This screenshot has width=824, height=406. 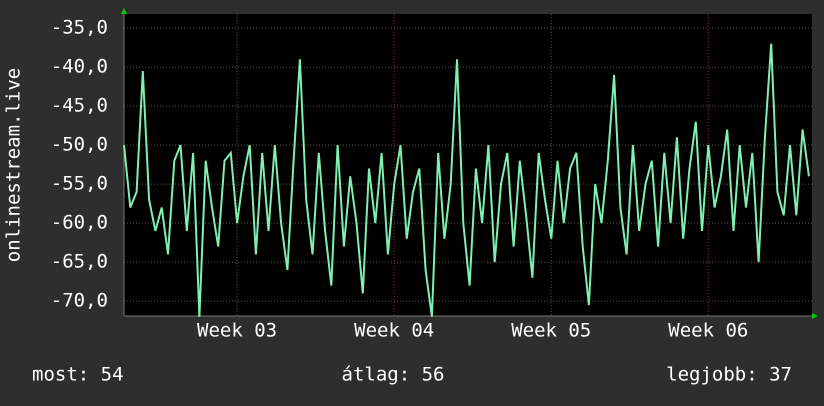 I want to click on x-tick-label: Week 05, so click(x=551, y=331).